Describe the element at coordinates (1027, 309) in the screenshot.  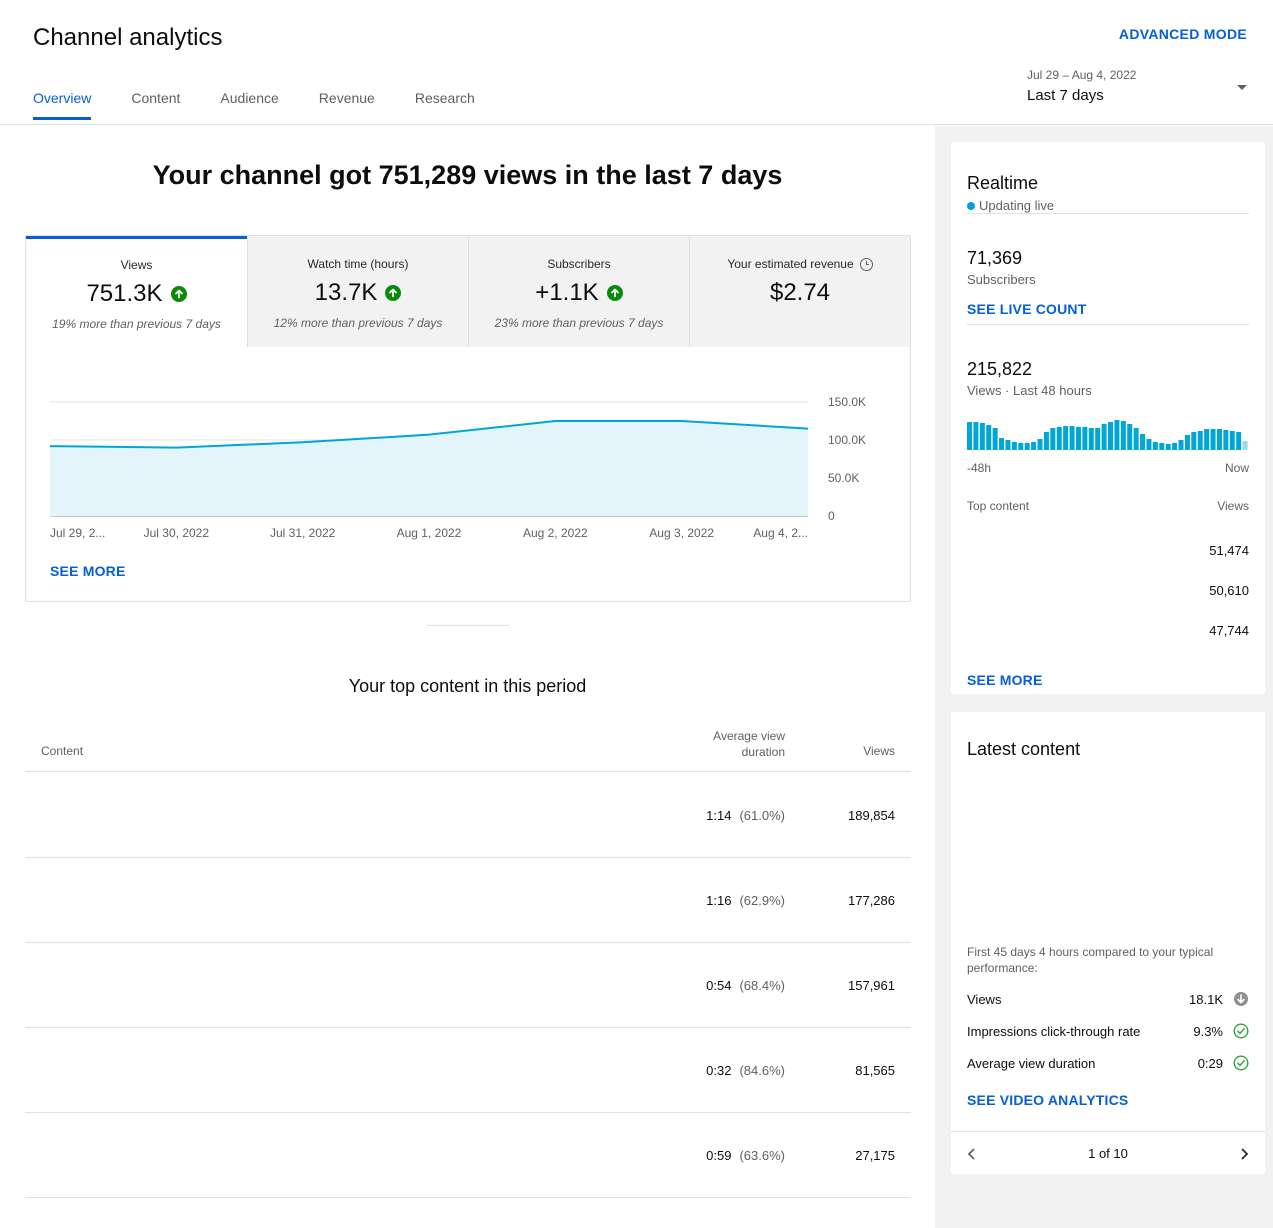
I see `see-live-count-button: SEE LIVE COUNT` at that location.